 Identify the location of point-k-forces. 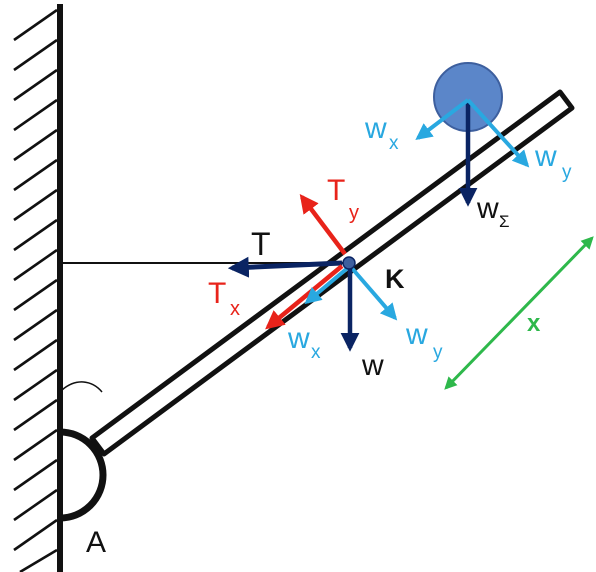
(312, 272).